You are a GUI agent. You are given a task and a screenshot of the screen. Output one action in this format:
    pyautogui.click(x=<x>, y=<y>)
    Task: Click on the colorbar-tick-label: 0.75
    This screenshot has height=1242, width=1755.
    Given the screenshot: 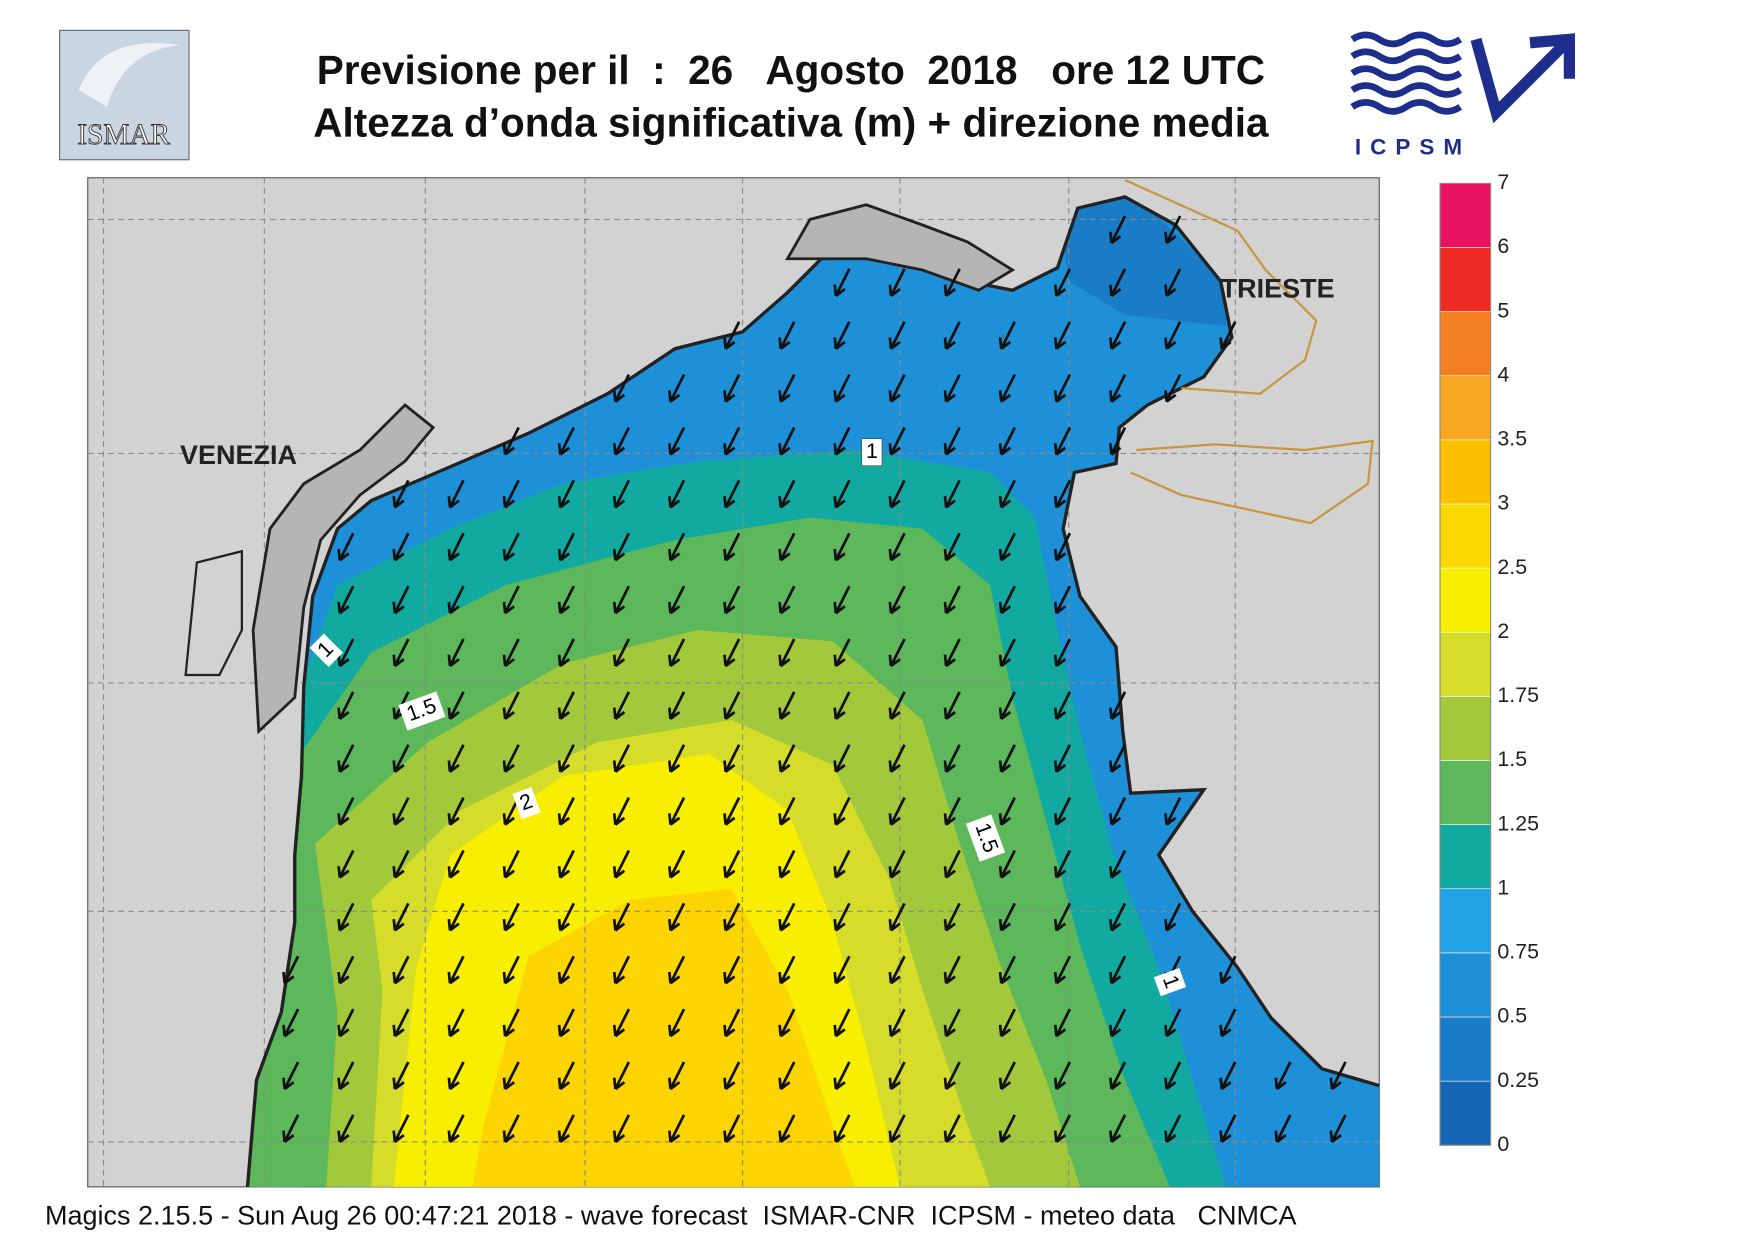 What is the action you would take?
    pyautogui.click(x=1518, y=952)
    